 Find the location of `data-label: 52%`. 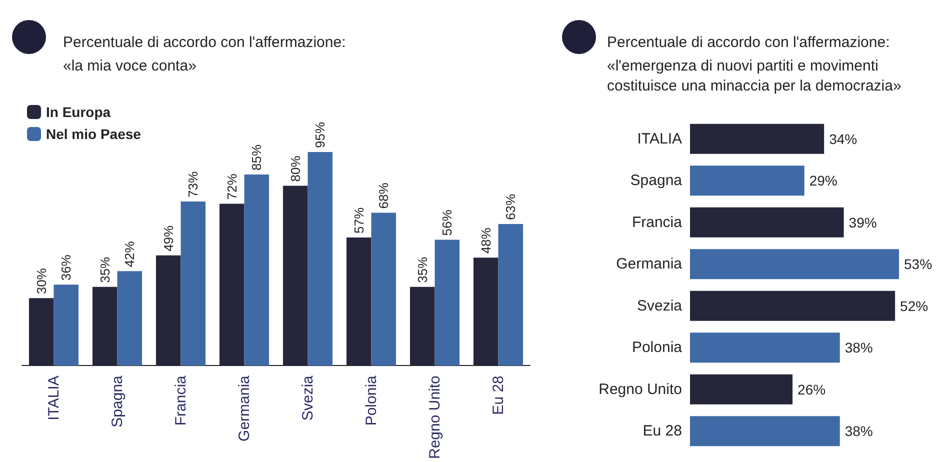

data-label: 52% is located at coordinates (914, 306).